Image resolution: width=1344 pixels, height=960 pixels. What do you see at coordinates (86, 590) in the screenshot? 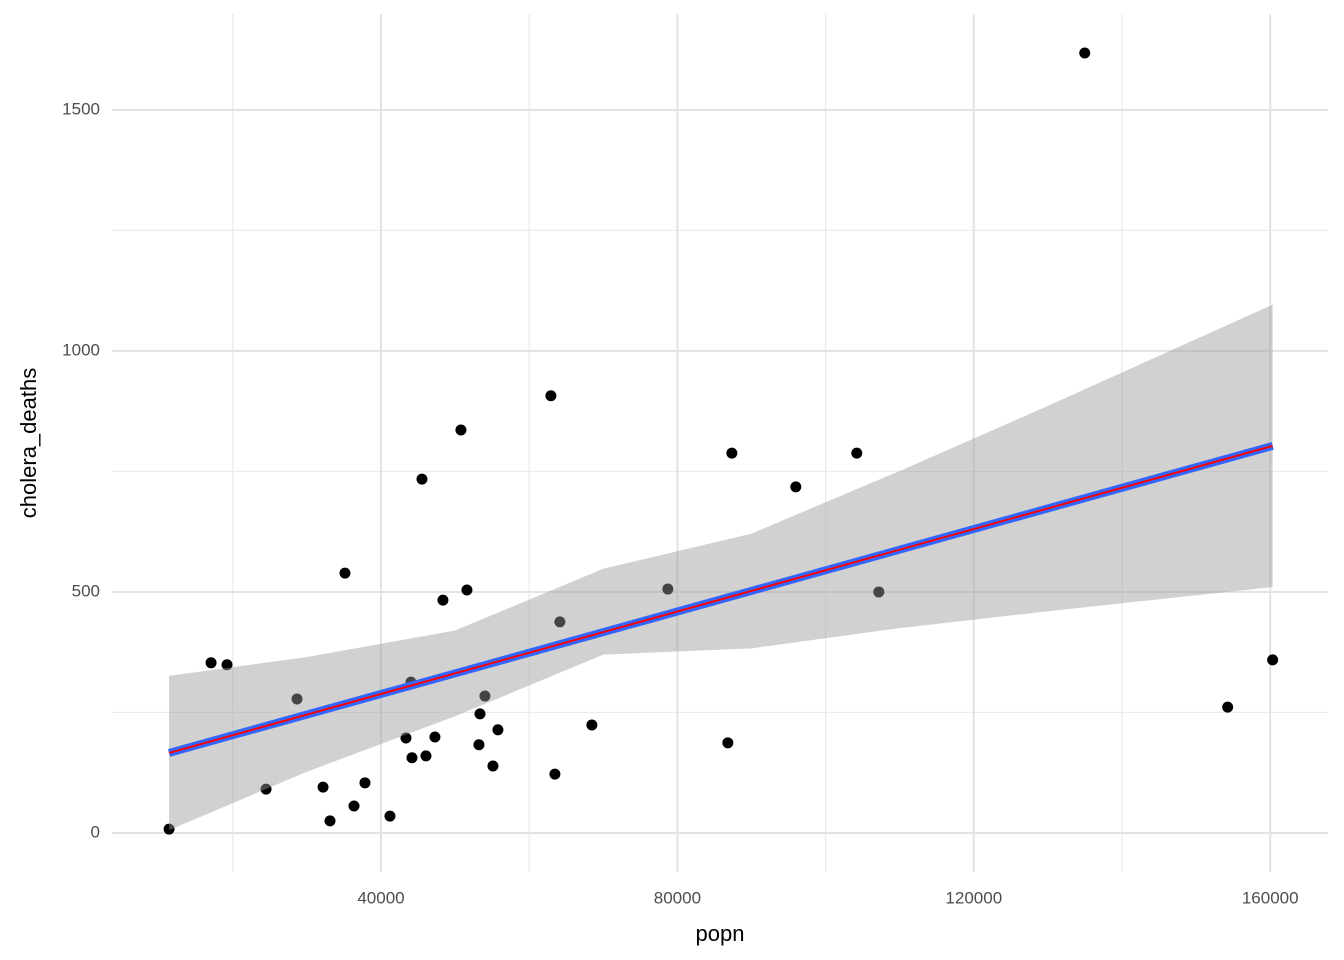
I see `y-tick-label: 500` at bounding box center [86, 590].